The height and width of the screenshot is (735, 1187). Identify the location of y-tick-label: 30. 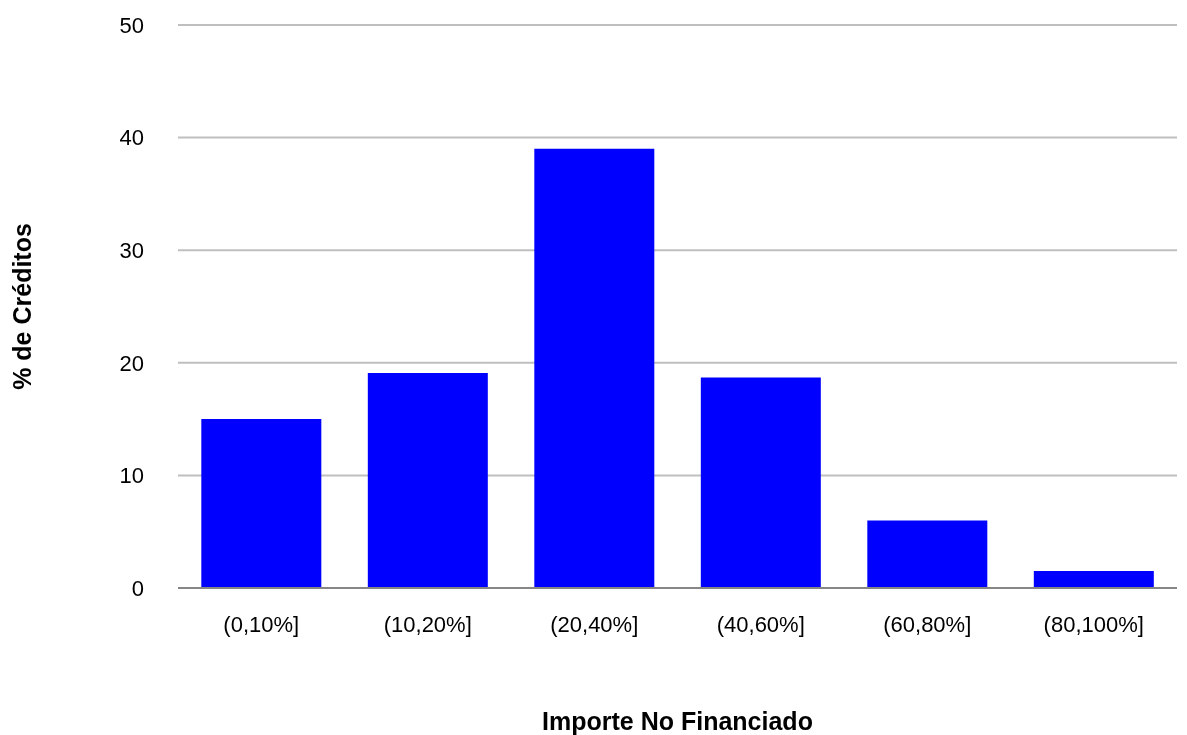
(131, 251).